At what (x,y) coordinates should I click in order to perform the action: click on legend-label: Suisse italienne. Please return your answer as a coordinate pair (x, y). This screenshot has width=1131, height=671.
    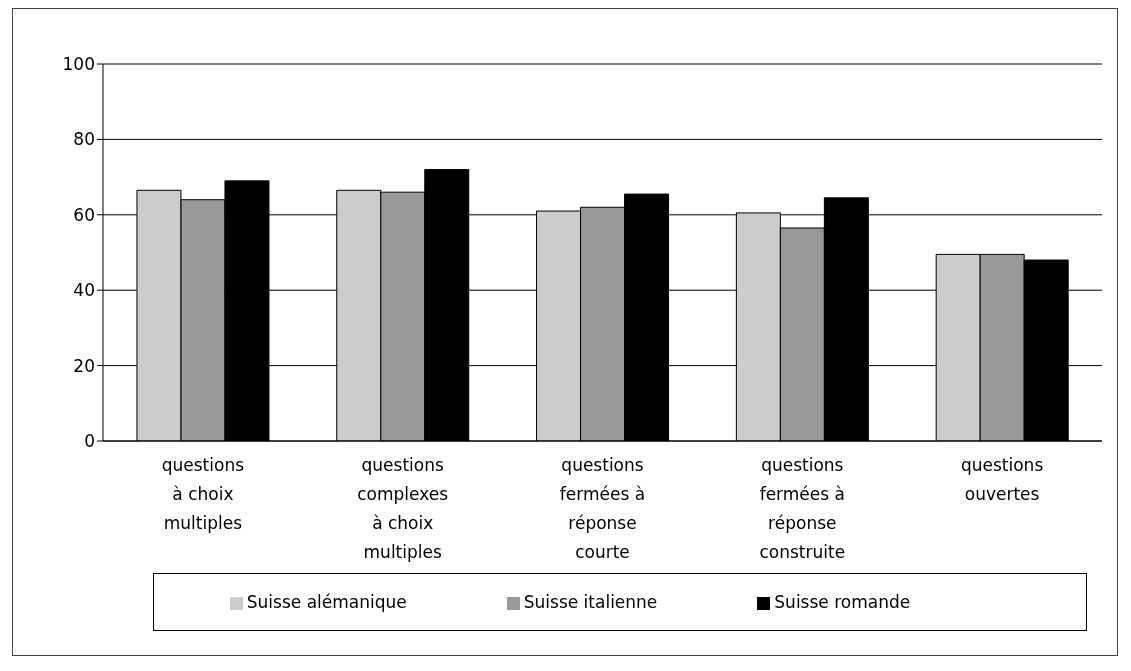
    Looking at the image, I should click on (590, 602).